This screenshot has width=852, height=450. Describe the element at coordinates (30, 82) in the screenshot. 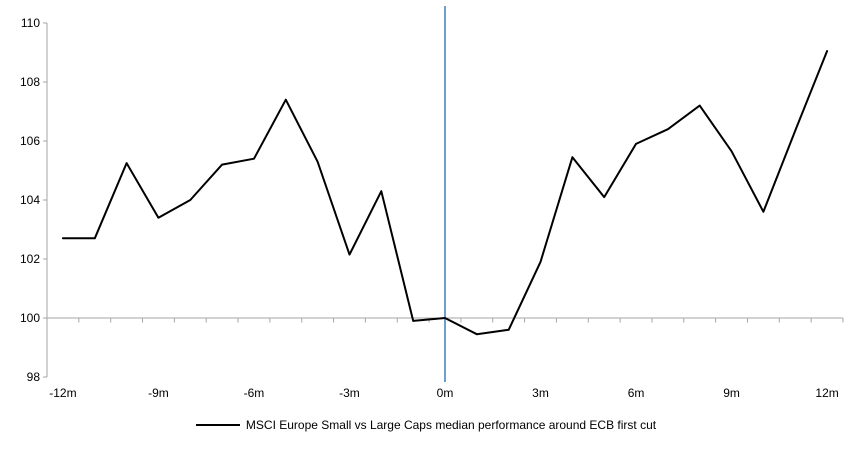

I see `y-axis-label: 108` at that location.